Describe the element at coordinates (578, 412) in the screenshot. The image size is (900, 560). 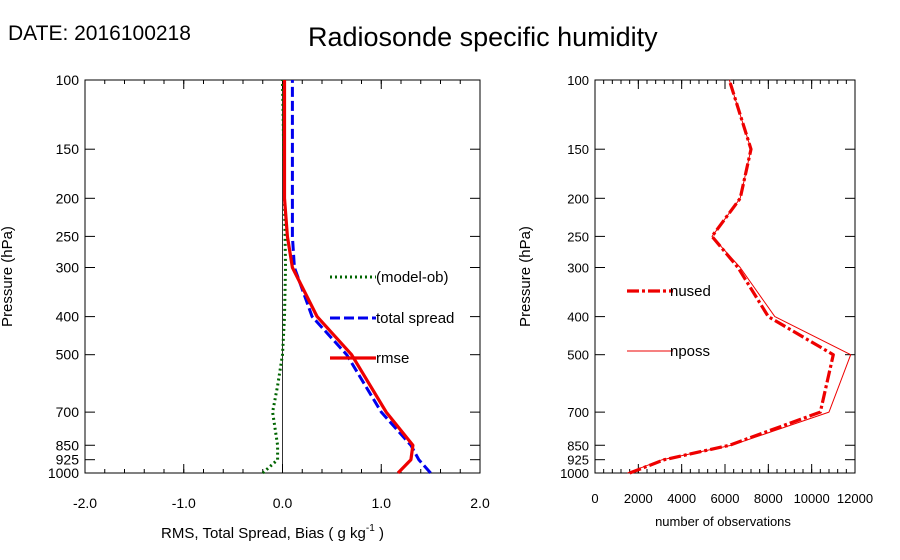
I see `right-y-tick-label: 700` at that location.